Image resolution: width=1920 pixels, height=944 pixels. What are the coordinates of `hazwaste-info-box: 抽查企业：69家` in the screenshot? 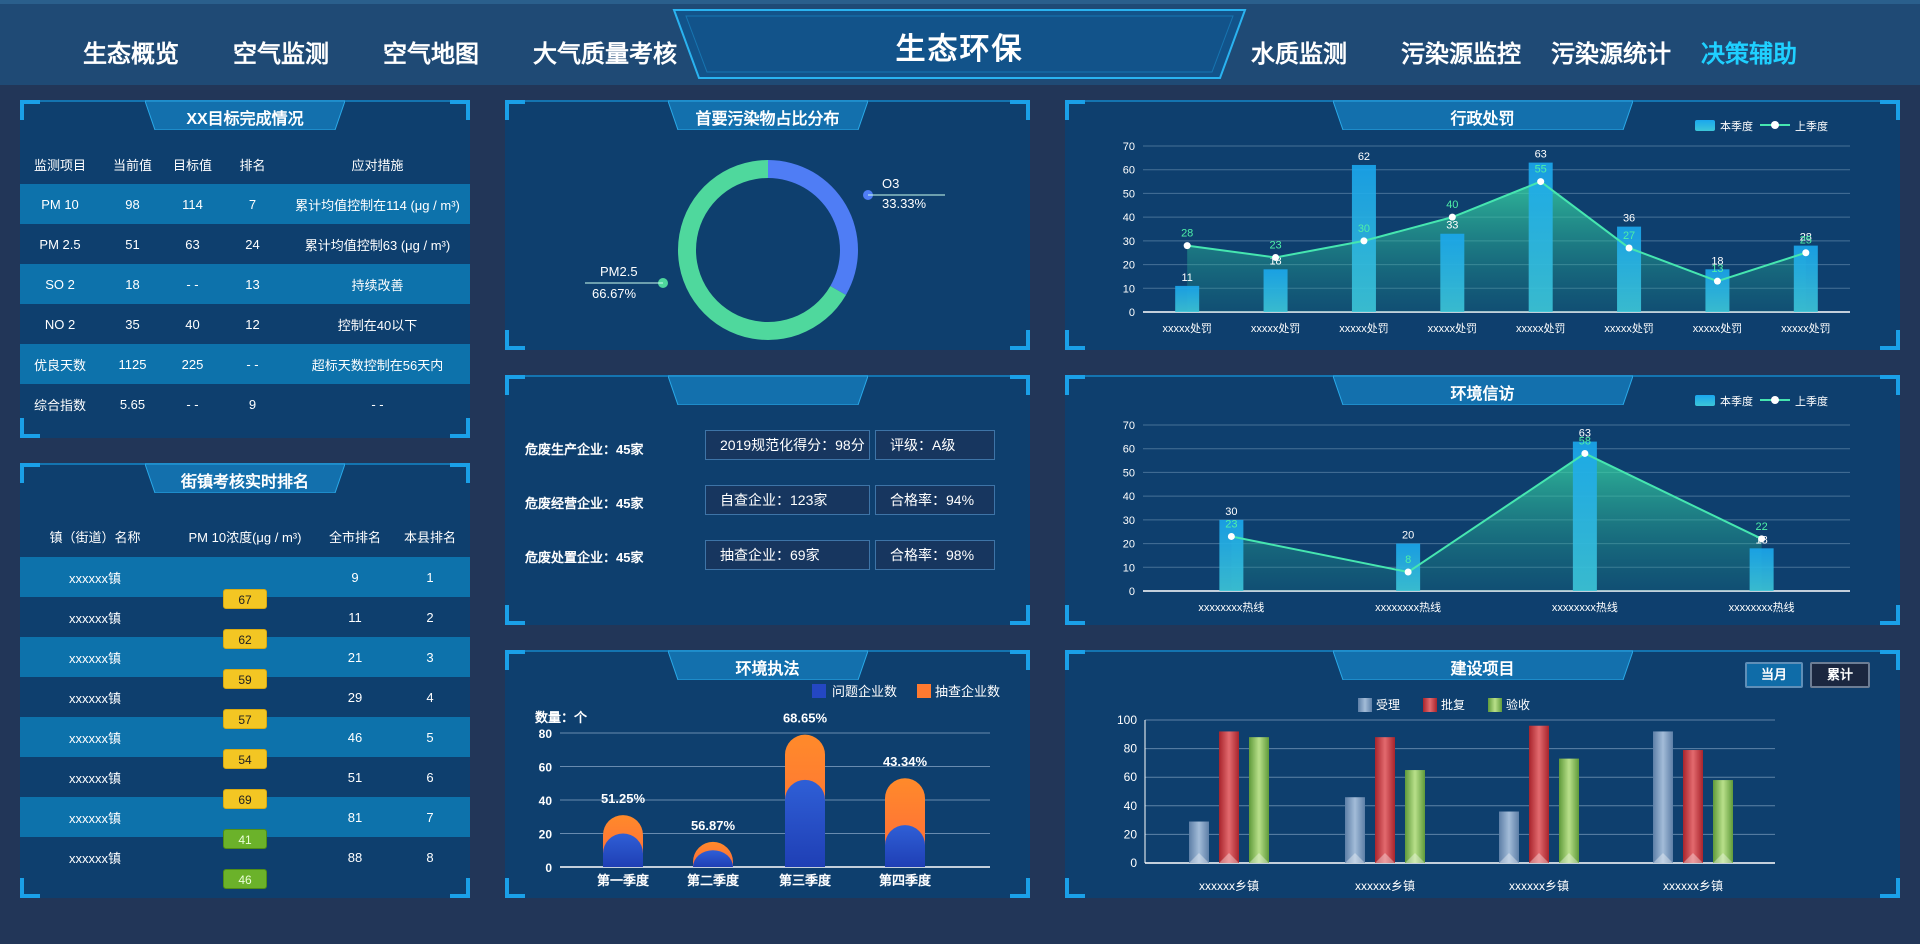 It's located at (787, 555).